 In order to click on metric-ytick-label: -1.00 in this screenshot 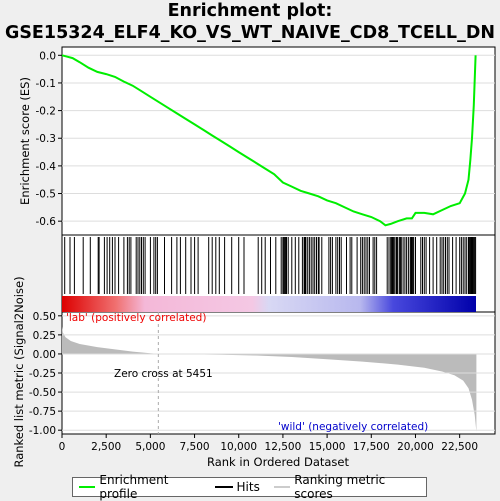, I will do `click(42, 431)`.